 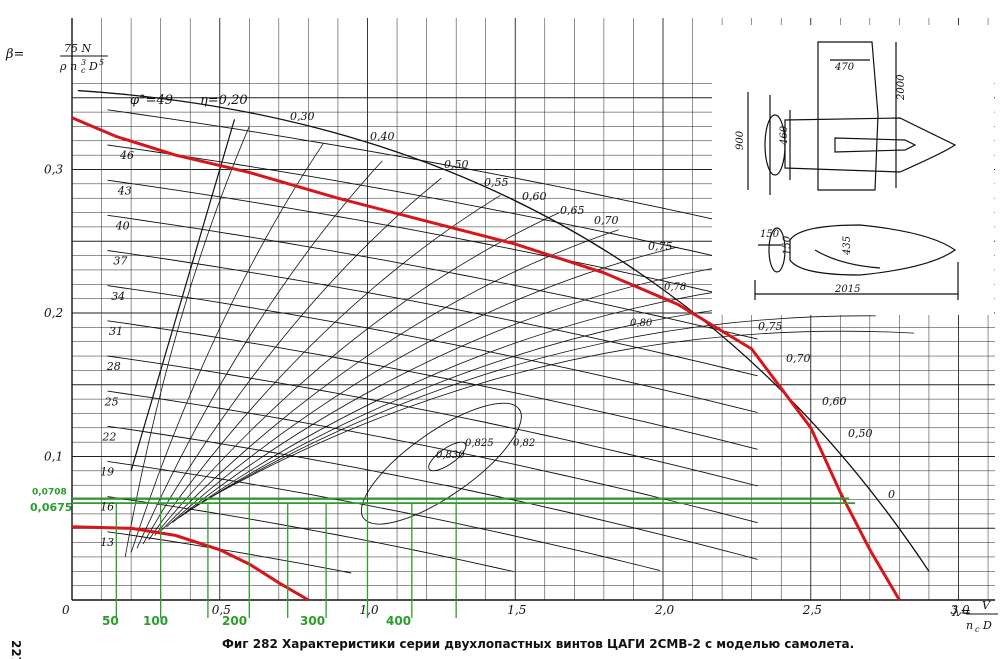 I want to click on eta-outer-label: 0,70, so click(x=606, y=220).